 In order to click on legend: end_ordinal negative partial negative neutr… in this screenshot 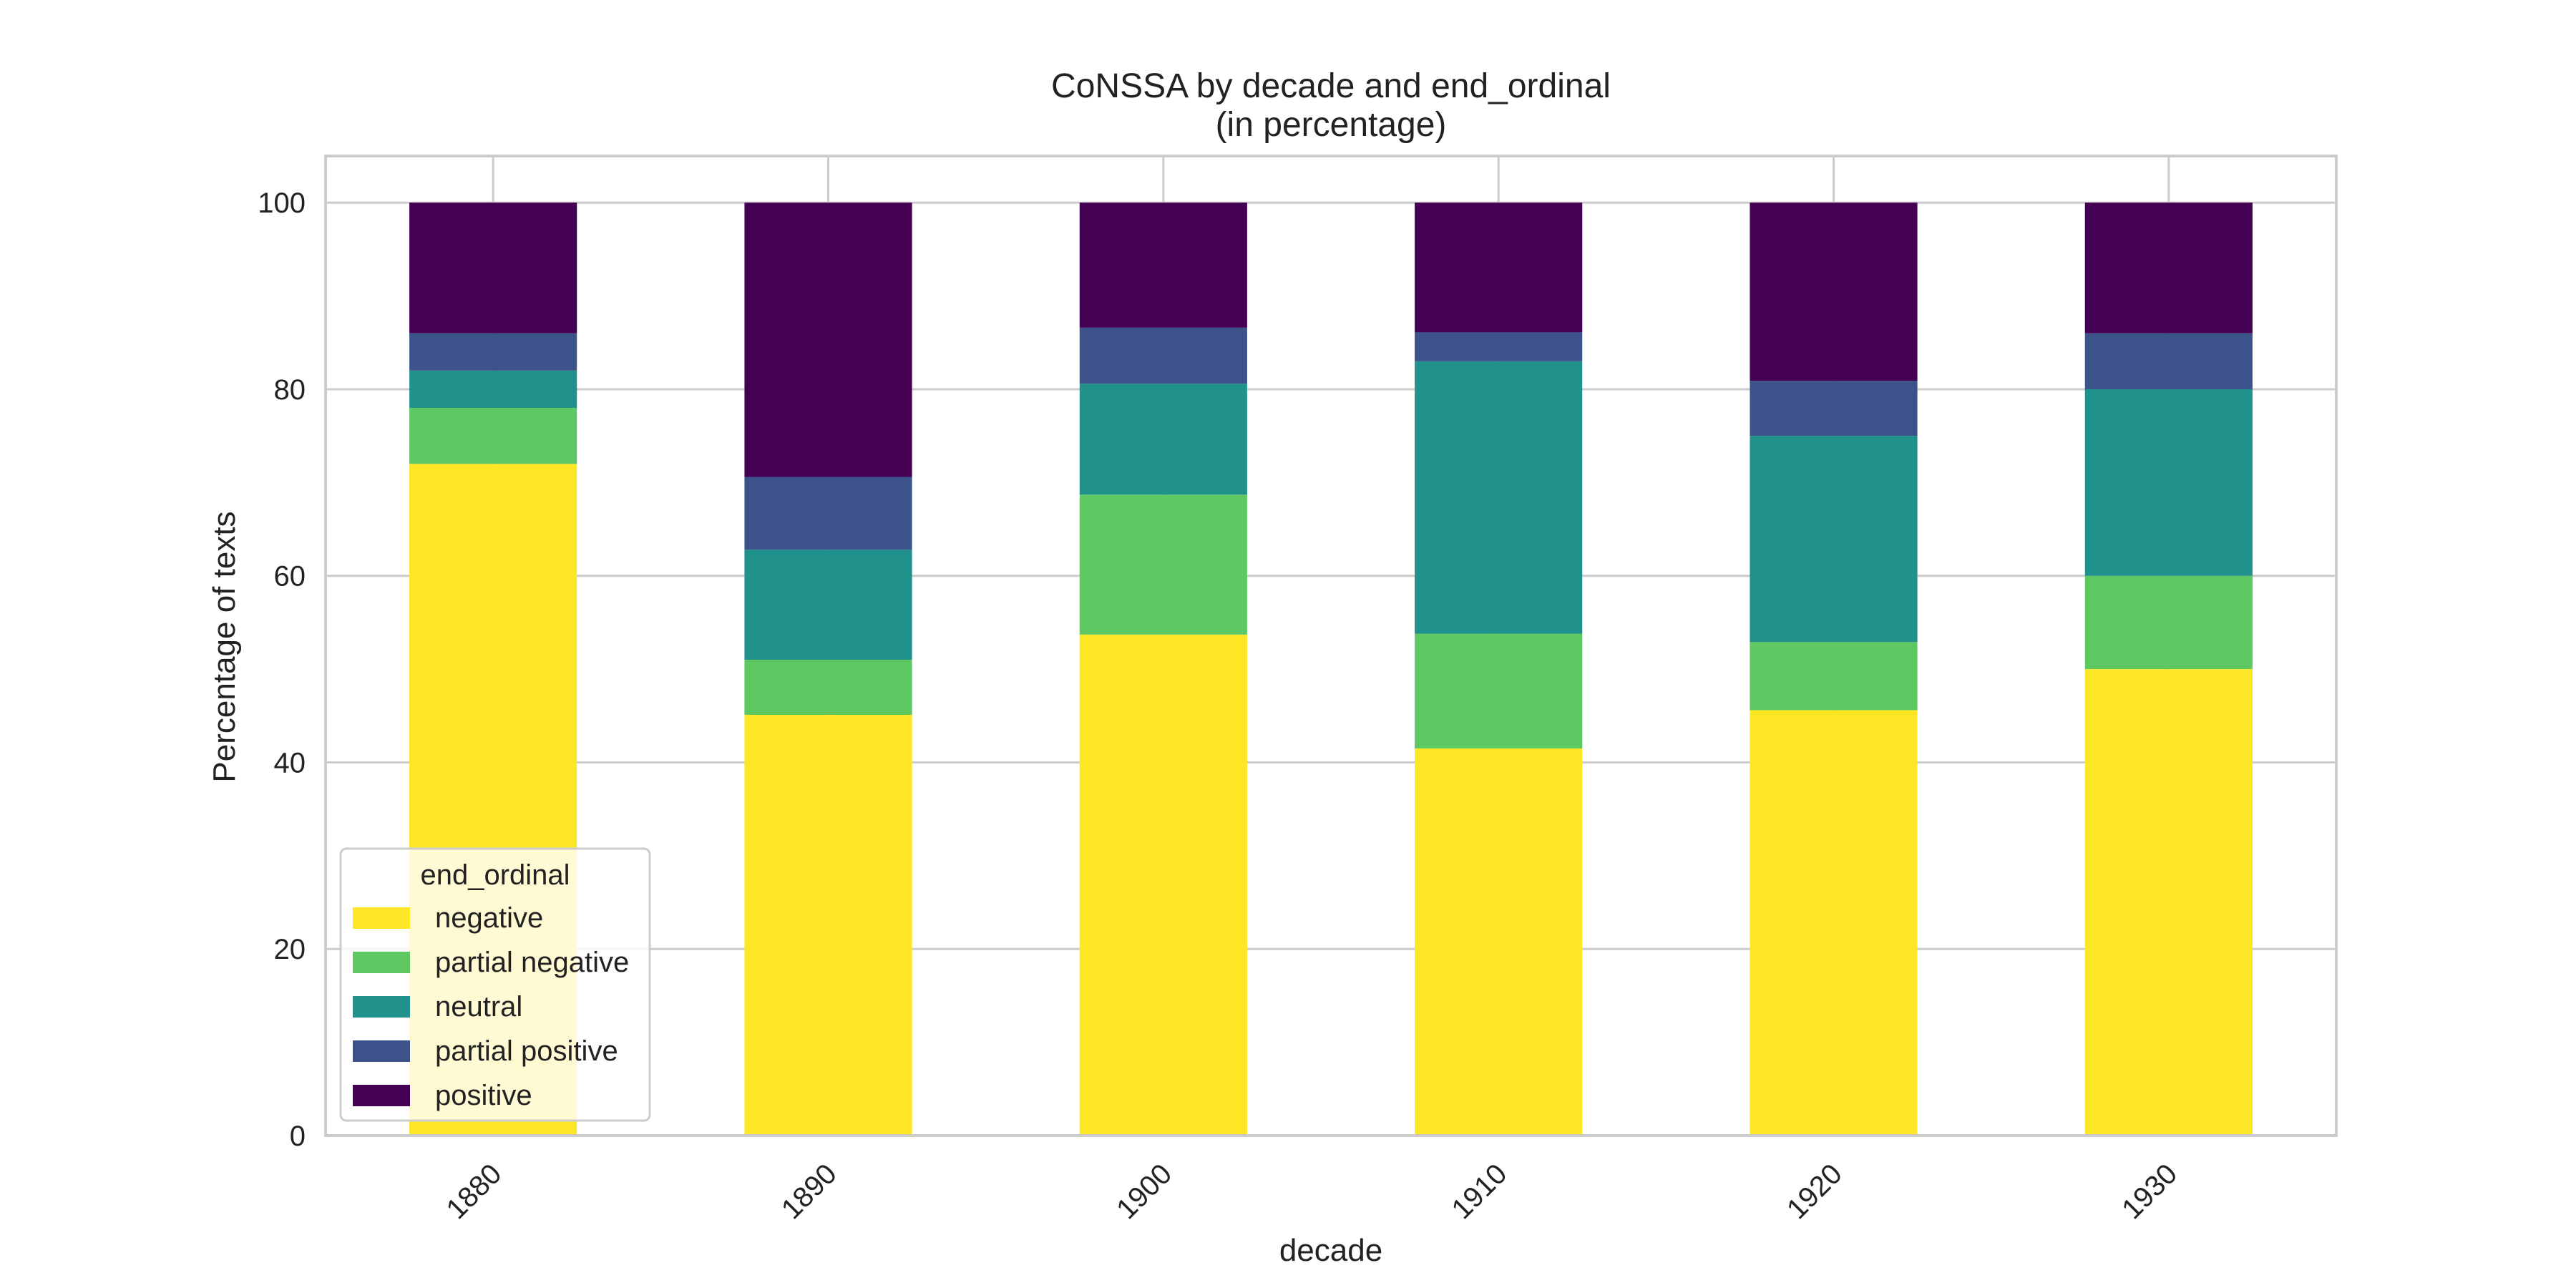, I will do `click(495, 984)`.